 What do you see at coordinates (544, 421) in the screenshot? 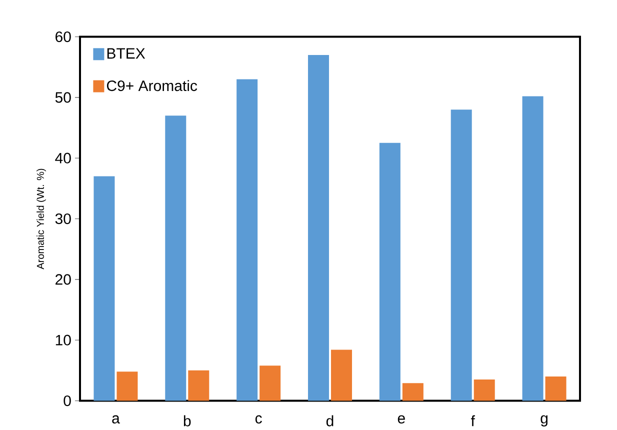
I see `x-tick-label: g` at bounding box center [544, 421].